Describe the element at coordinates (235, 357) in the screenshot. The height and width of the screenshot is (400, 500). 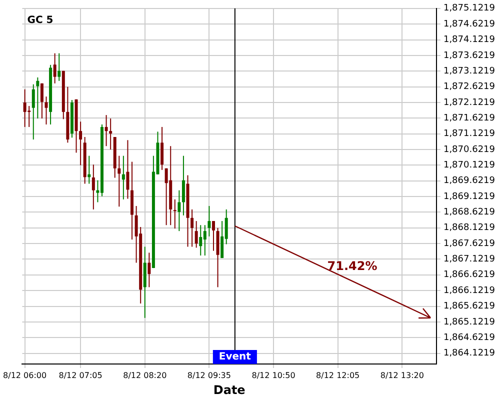
I see `ref-line-label: Event` at that location.